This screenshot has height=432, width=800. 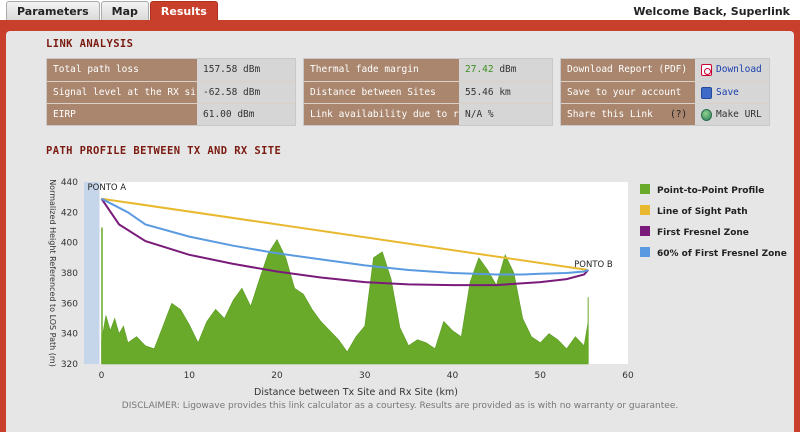 I want to click on save-row: Save to your account Save, so click(x=665, y=92).